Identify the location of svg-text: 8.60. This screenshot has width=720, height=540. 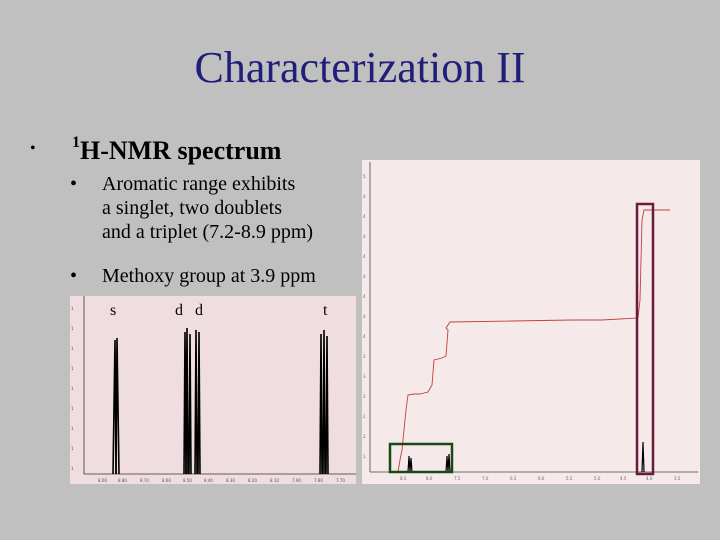
(166, 480).